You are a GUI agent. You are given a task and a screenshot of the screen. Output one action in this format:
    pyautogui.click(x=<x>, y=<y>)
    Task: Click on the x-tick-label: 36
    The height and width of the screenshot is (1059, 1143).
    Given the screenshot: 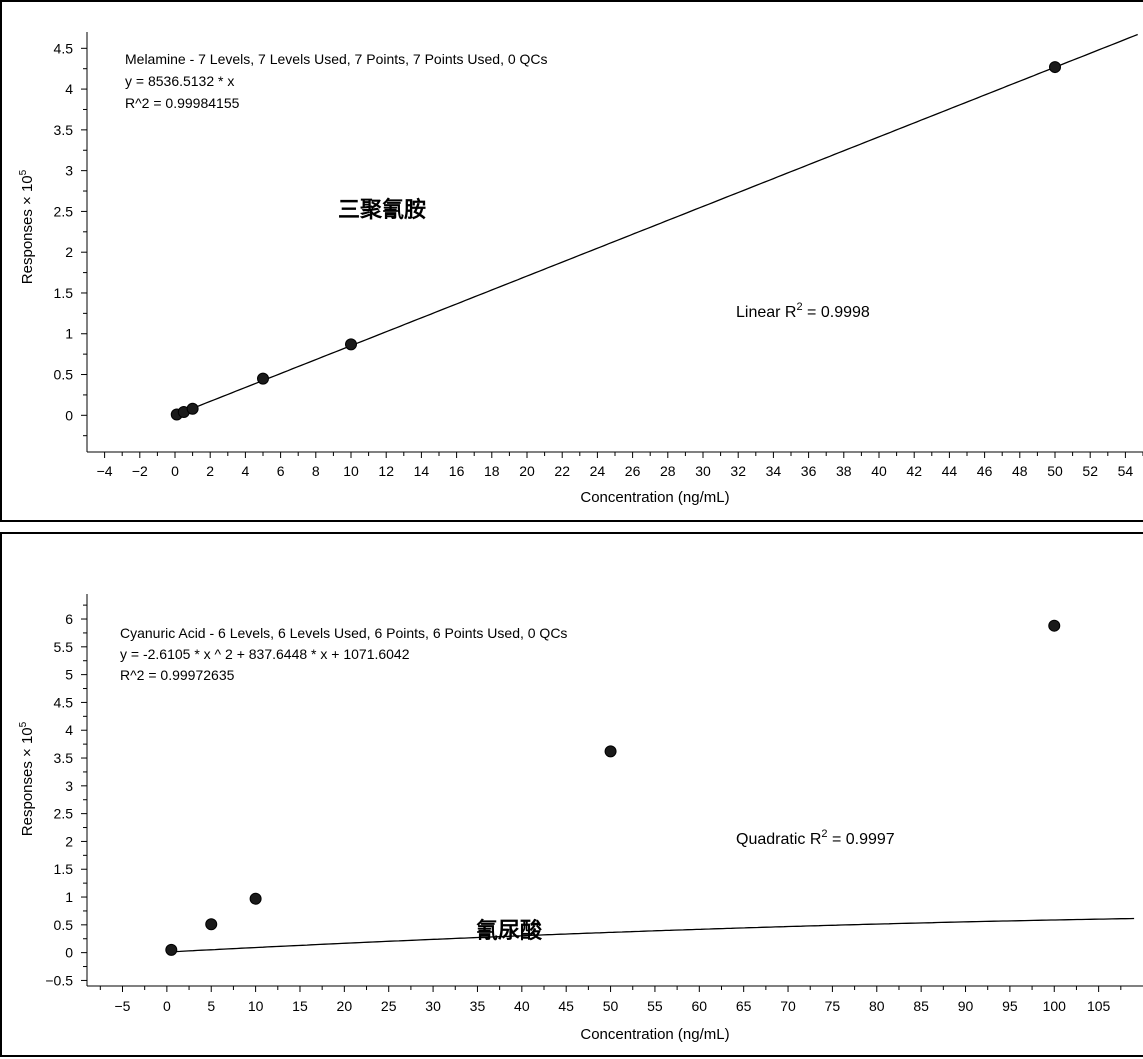 What is the action you would take?
    pyautogui.click(x=809, y=471)
    